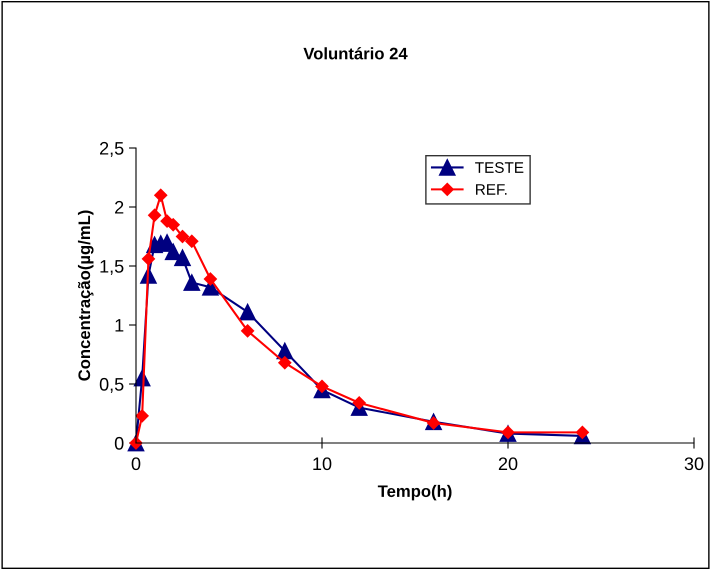 This screenshot has height=570, width=711. What do you see at coordinates (491, 189) in the screenshot?
I see `legend-label: REF.` at bounding box center [491, 189].